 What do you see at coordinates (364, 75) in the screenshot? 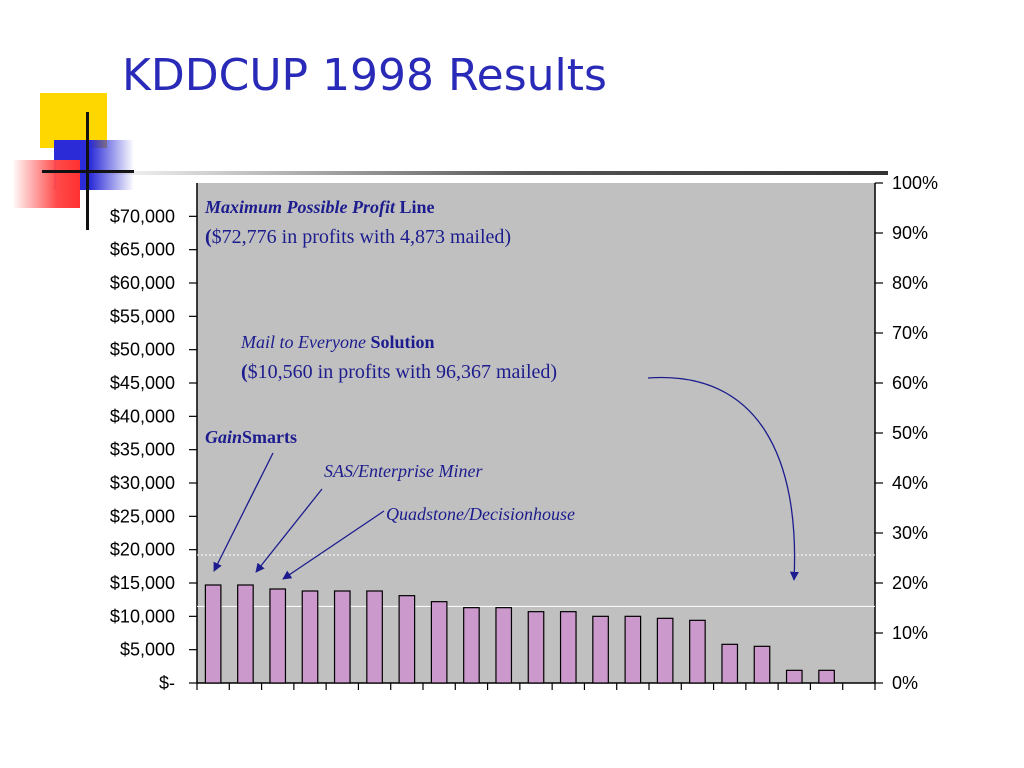
I see `slide-title: KDDCUP 1998 Results` at bounding box center [364, 75].